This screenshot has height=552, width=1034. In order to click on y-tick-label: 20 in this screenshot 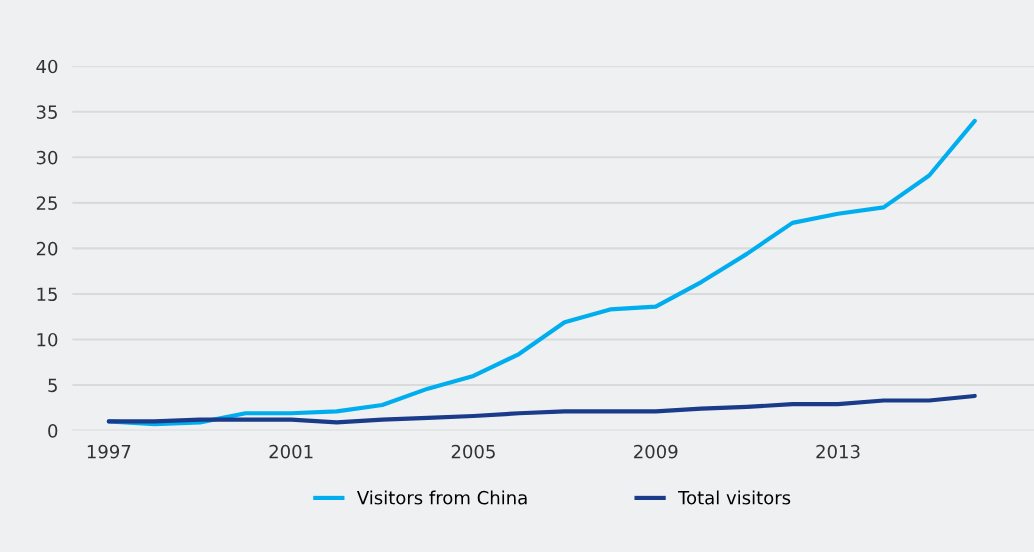, I will do `click(47, 248)`.